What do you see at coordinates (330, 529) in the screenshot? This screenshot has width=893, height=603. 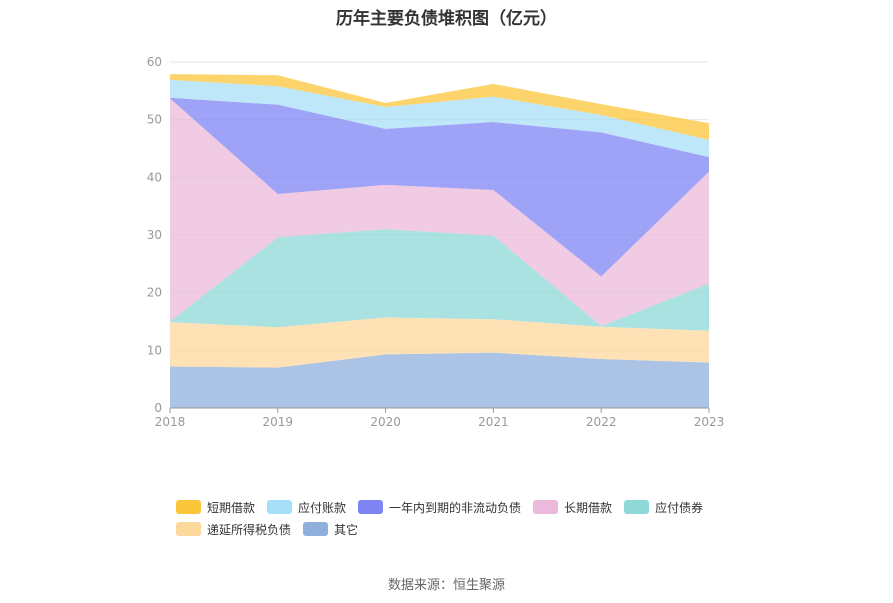 I see `legend-item: 其它` at bounding box center [330, 529].